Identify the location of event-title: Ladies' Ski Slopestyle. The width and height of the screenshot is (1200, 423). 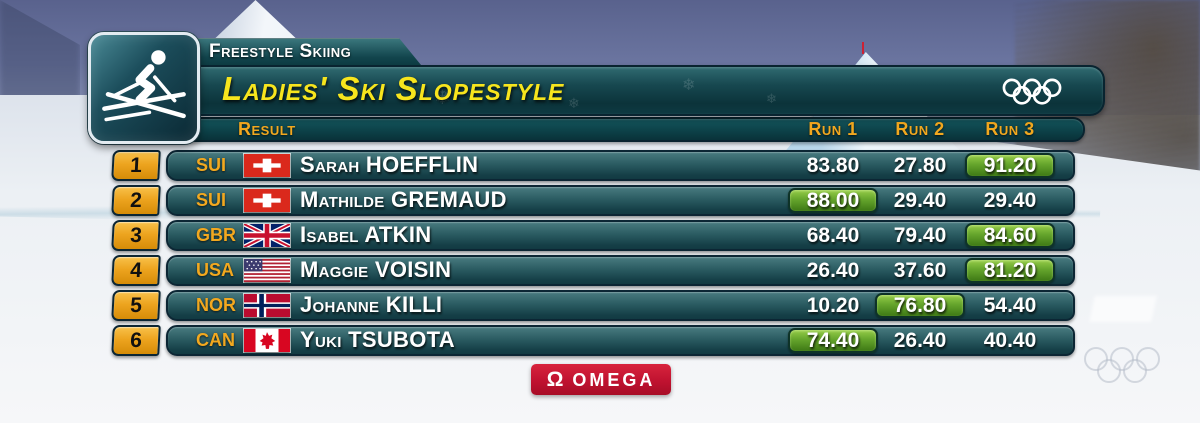
(393, 88).